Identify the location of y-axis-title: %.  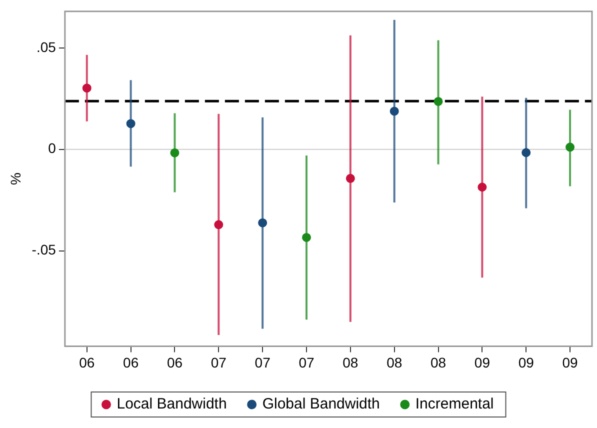
(15, 179).